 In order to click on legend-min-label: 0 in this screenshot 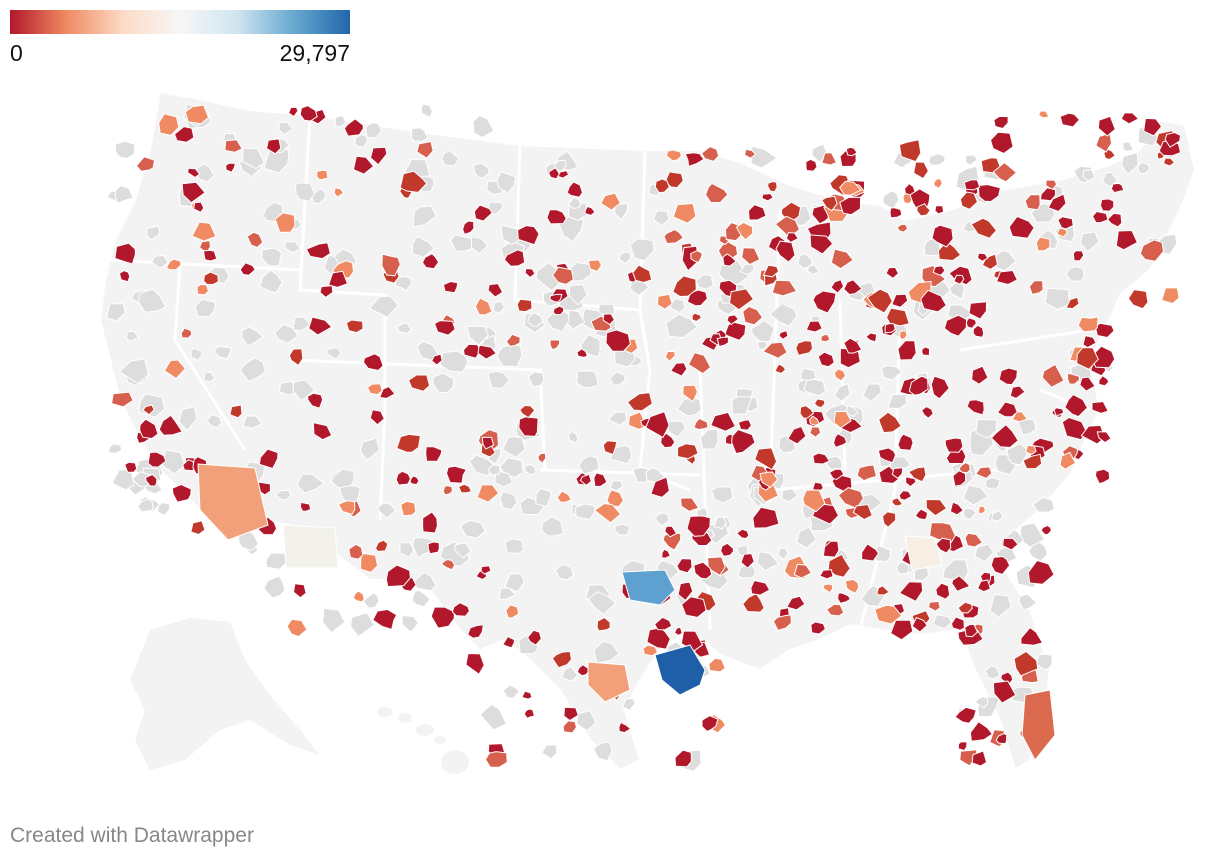, I will do `click(16, 53)`.